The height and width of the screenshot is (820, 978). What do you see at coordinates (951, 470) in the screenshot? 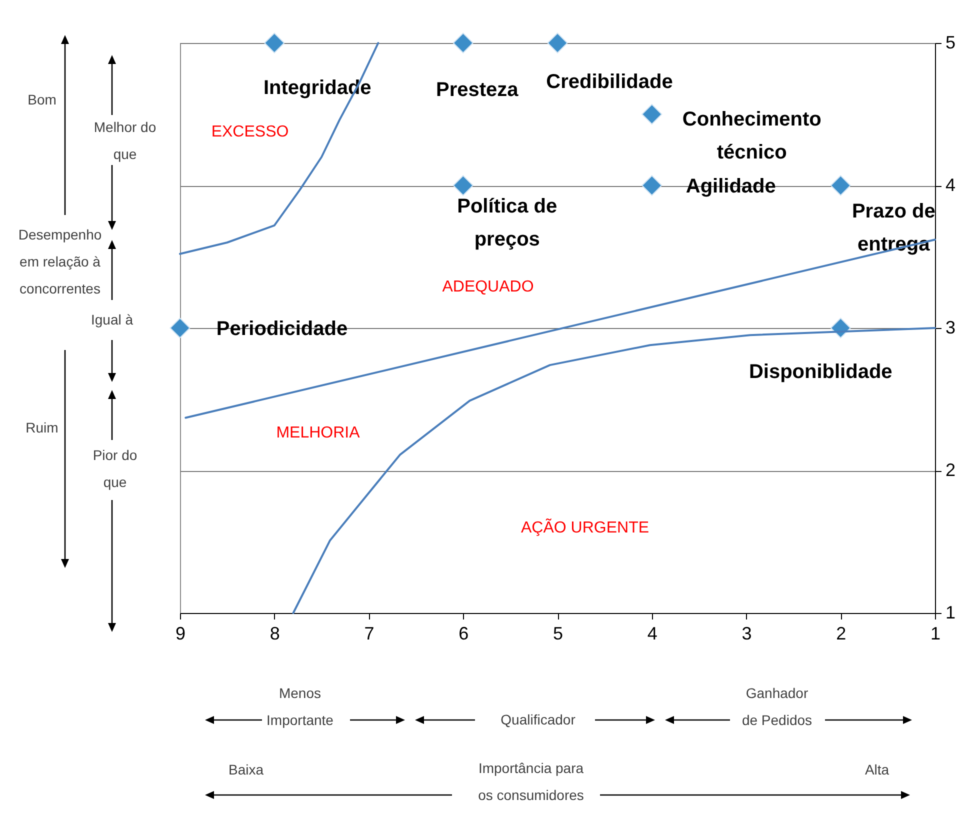
I see `y-tick-label: 2` at bounding box center [951, 470].